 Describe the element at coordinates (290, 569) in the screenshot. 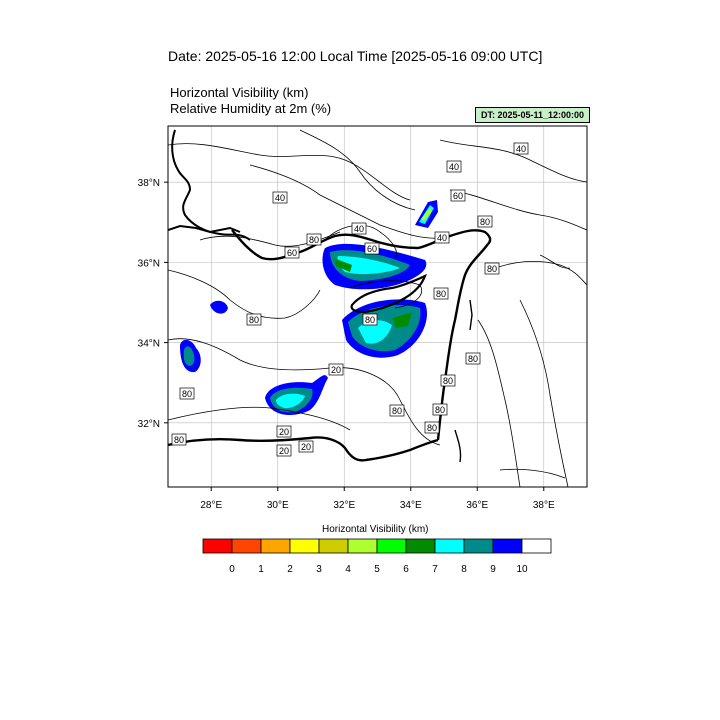

I see `colorbar-tick-label: 2` at that location.